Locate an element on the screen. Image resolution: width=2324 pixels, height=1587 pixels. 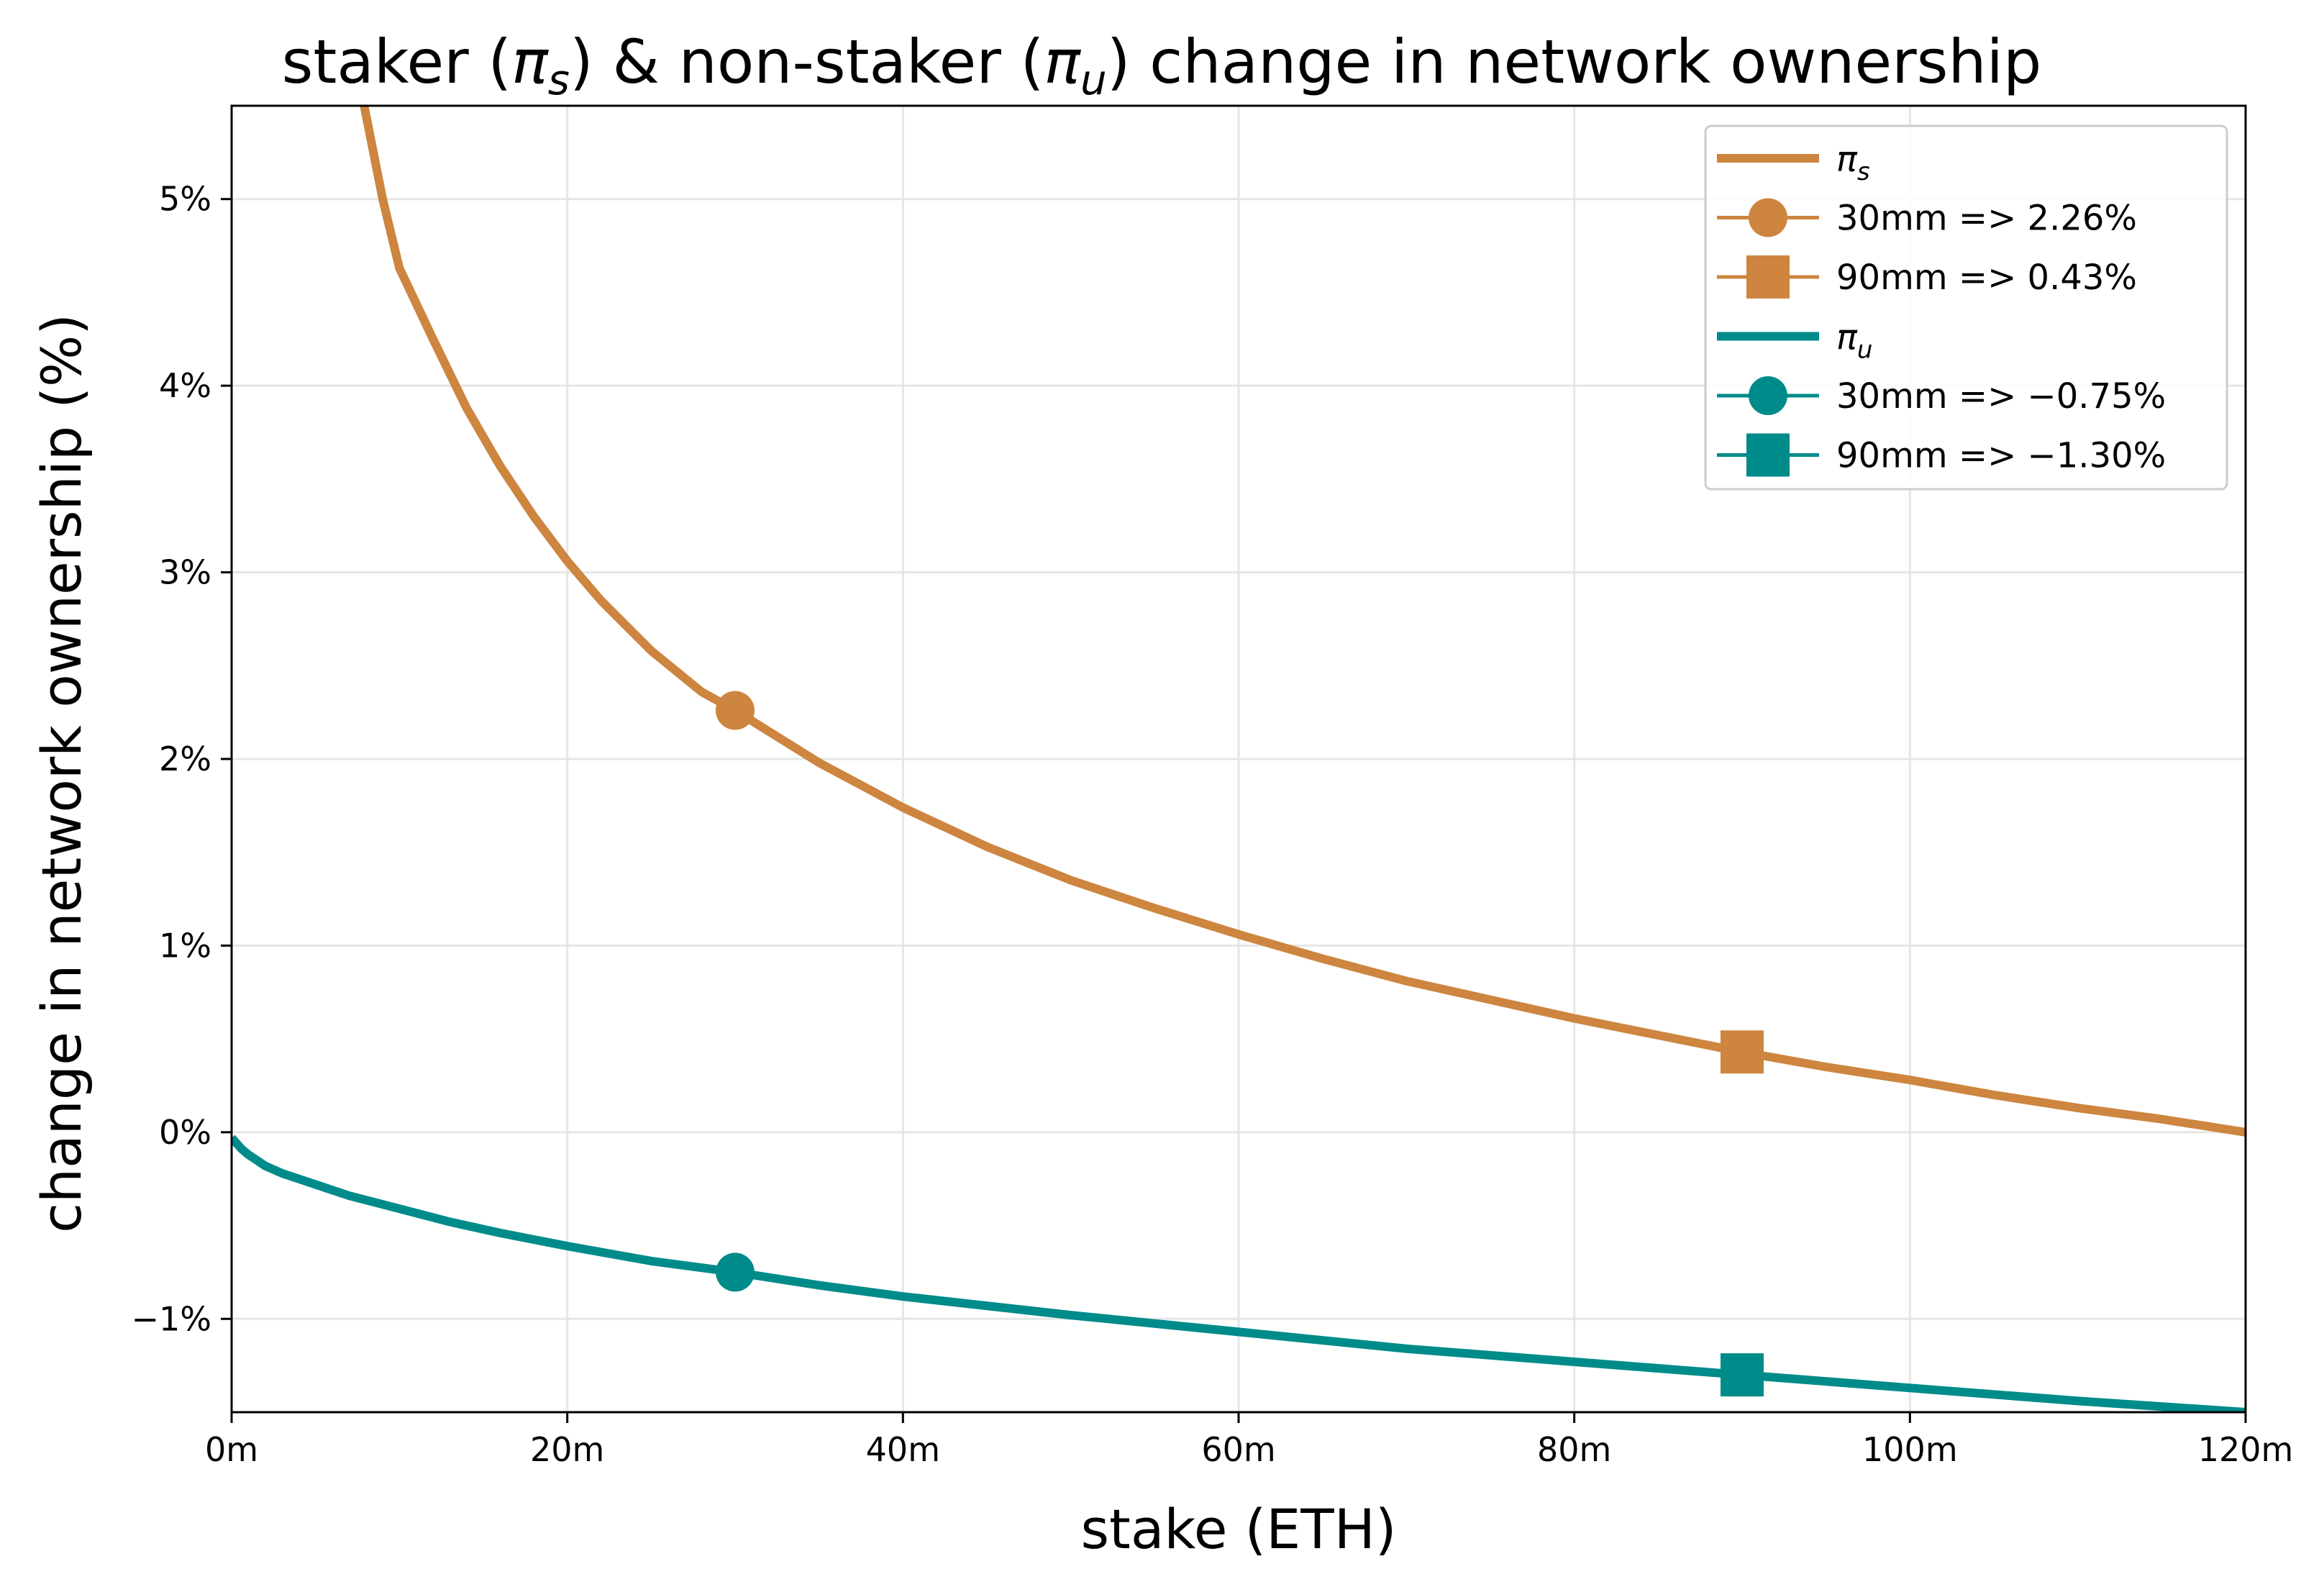
y-tick-label: 2% is located at coordinates (185, 759).